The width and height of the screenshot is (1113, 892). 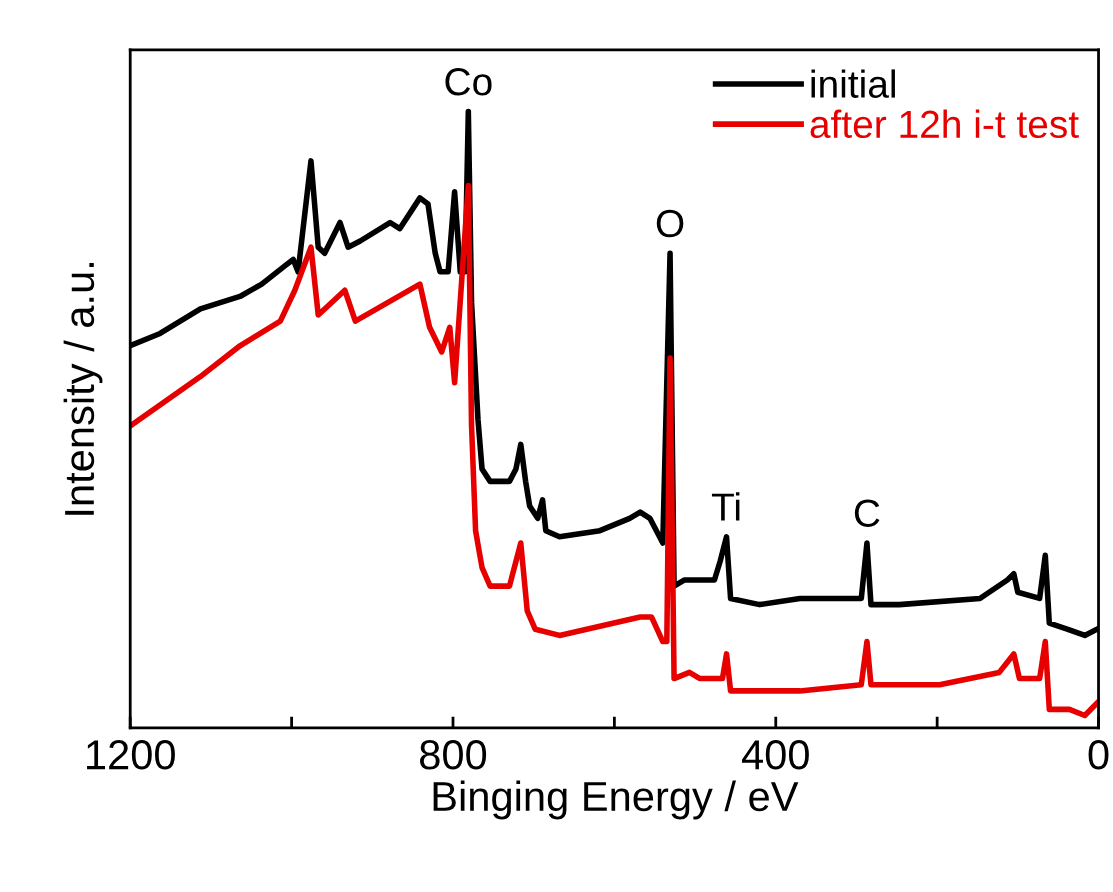 What do you see at coordinates (670, 223) in the screenshot?
I see `annotation: O` at bounding box center [670, 223].